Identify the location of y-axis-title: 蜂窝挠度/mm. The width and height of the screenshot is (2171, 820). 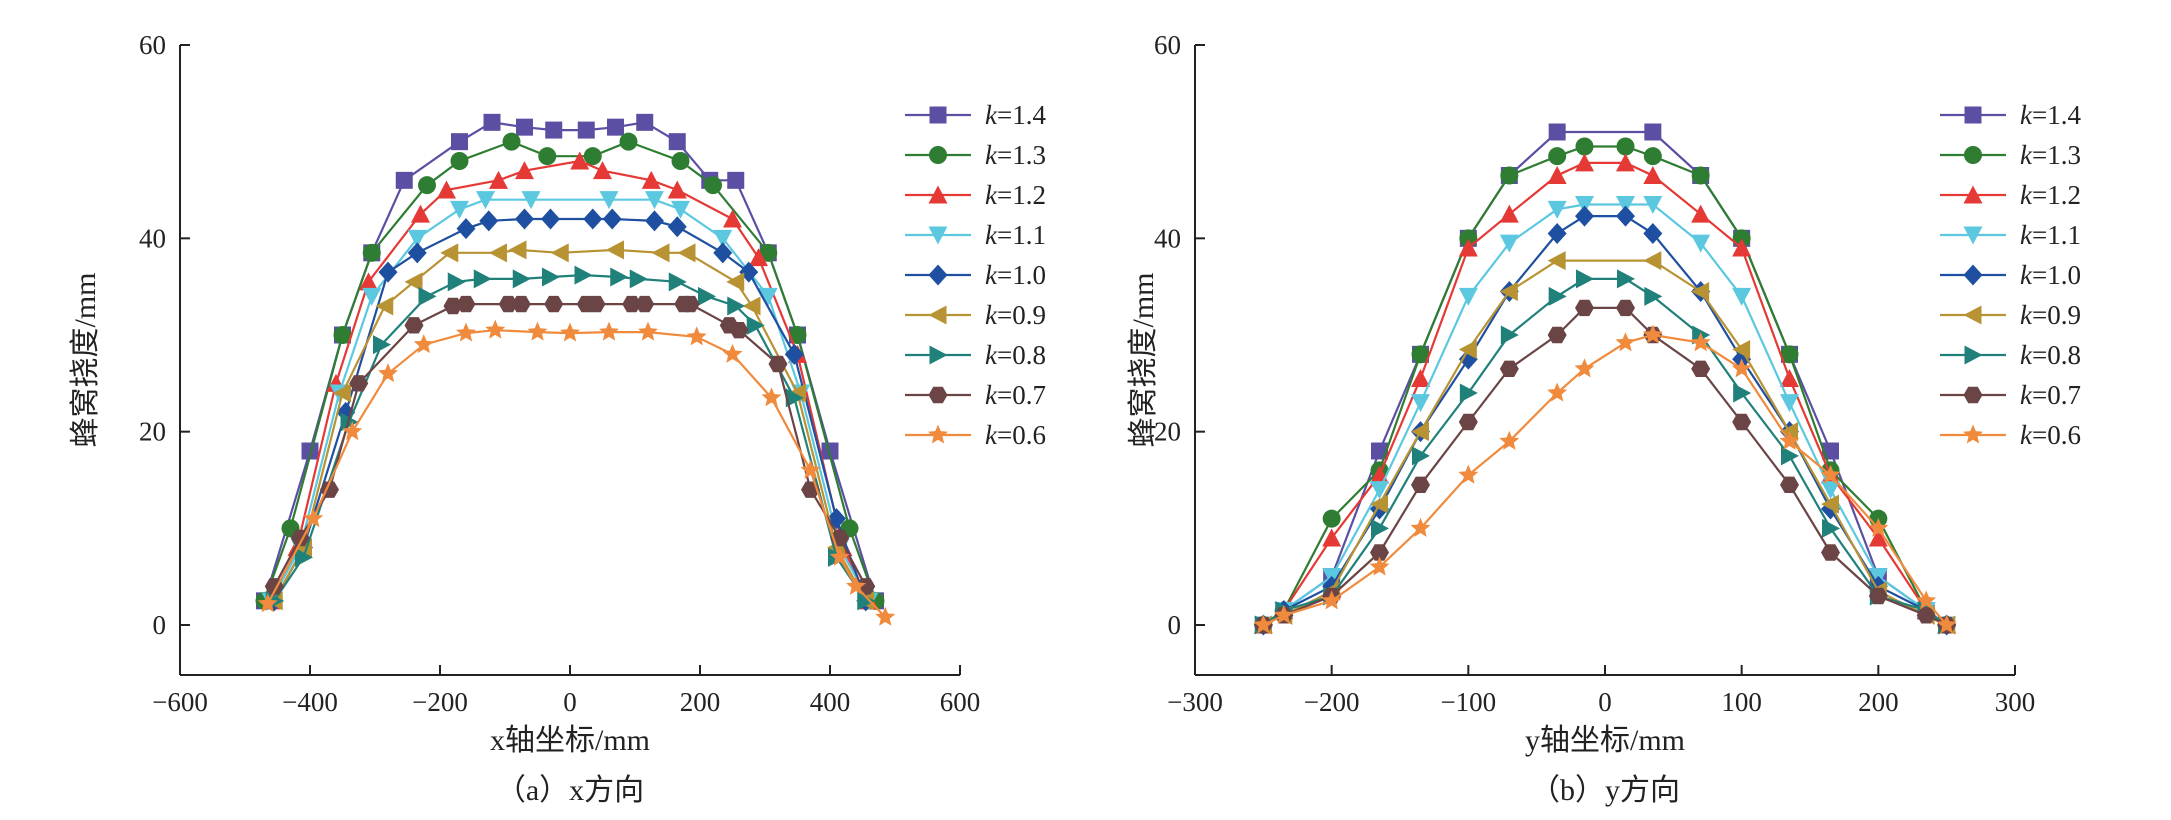
(1143, 359).